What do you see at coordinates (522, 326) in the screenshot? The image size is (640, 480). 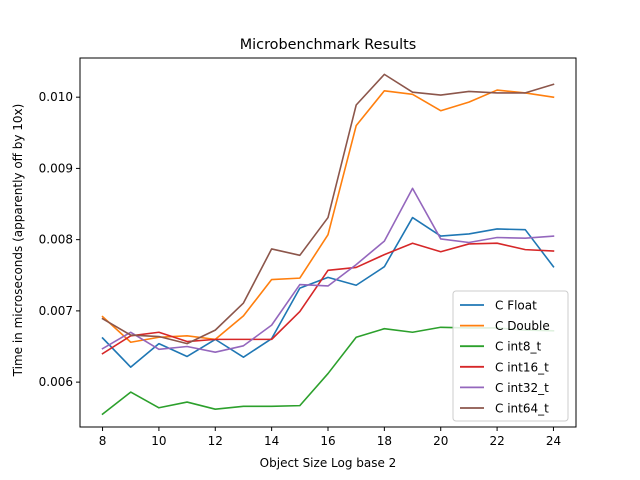 I see `legend-label-1: C Double` at bounding box center [522, 326].